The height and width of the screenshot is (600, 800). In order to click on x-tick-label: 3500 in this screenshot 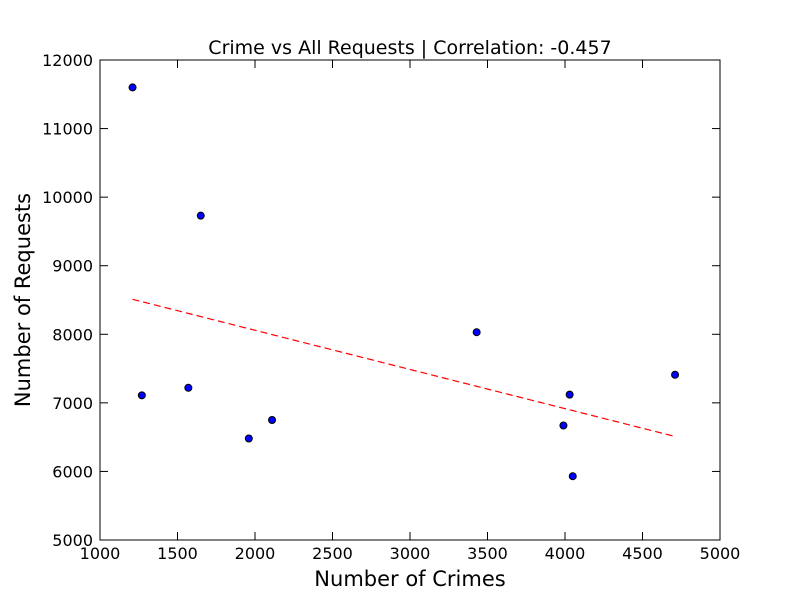, I will do `click(487, 553)`.